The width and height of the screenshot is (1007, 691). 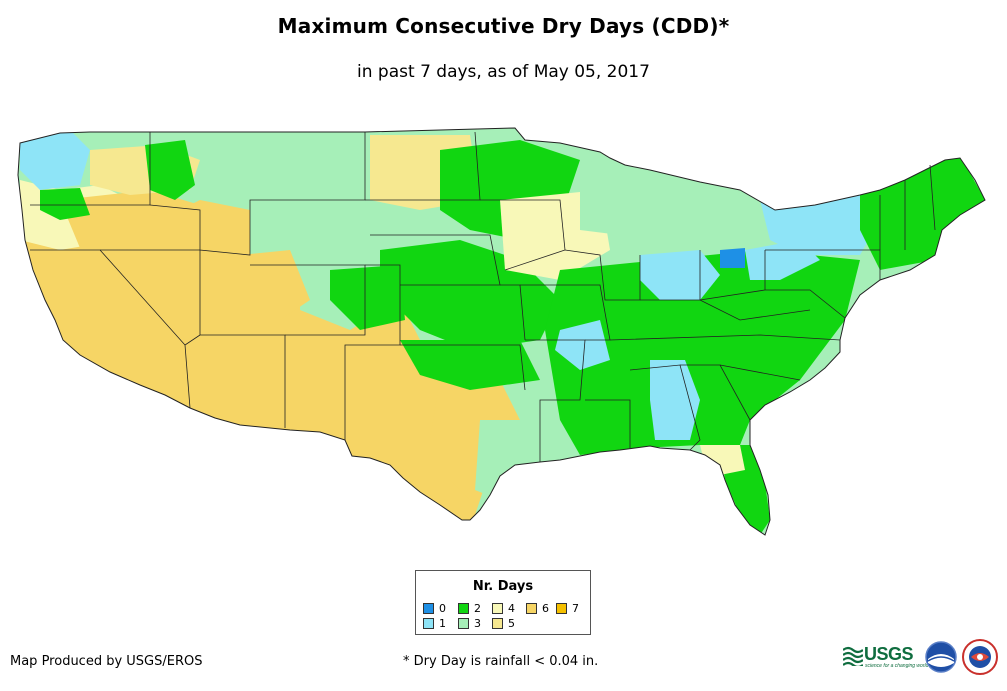 I want to click on legend-label: 7, so click(x=575, y=608).